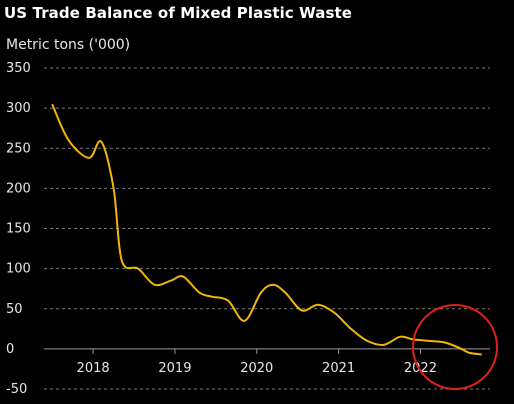 This screenshot has width=514, height=404. What do you see at coordinates (420, 368) in the screenshot?
I see `x-tick-label: 2022` at bounding box center [420, 368].